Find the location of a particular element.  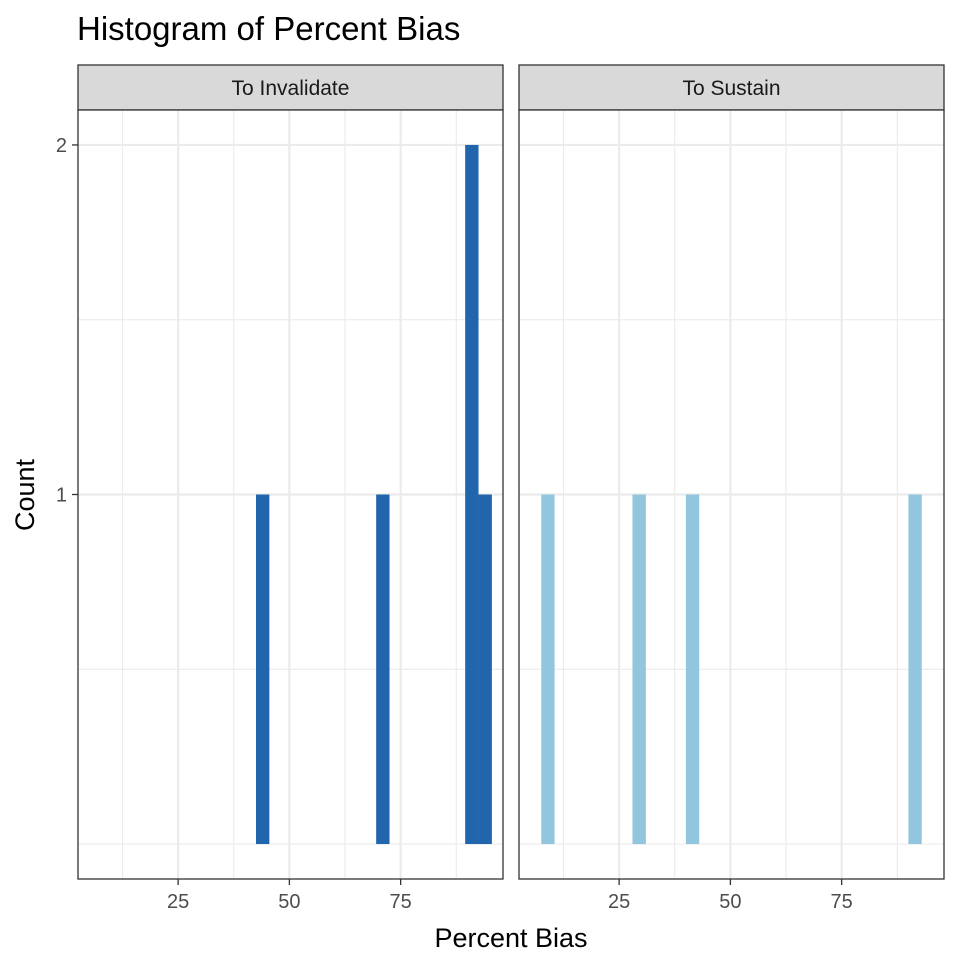

y-tick-label: 1 is located at coordinates (61, 496).